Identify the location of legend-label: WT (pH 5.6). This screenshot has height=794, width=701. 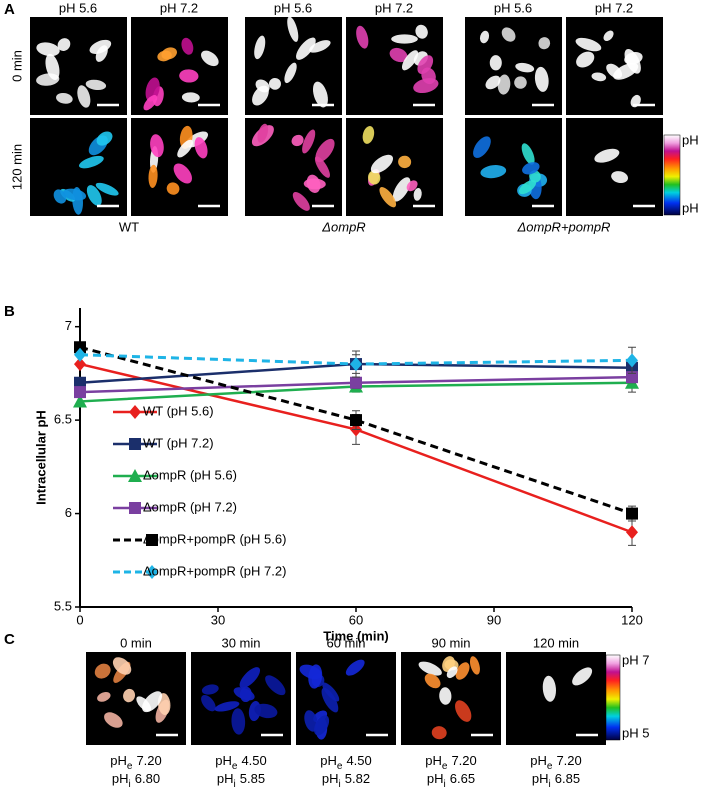
(178, 410).